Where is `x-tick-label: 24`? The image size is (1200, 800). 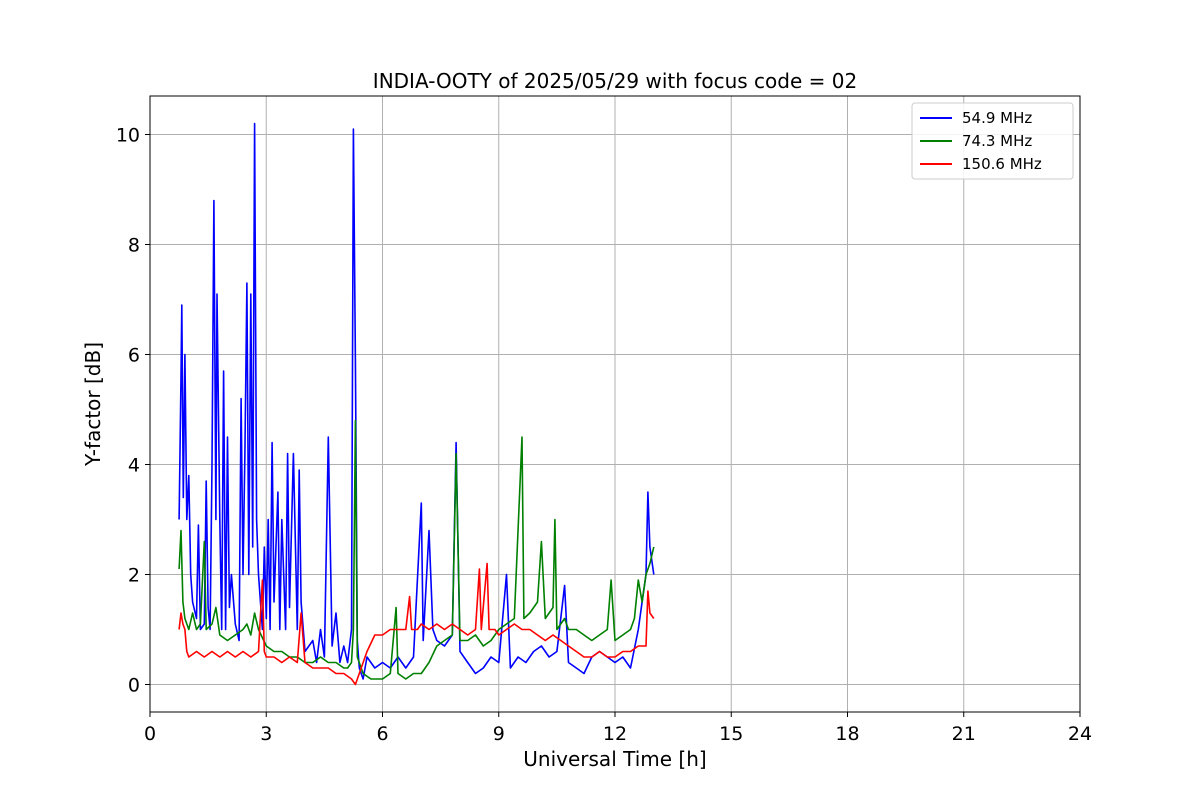 x-tick-label: 24 is located at coordinates (1080, 734).